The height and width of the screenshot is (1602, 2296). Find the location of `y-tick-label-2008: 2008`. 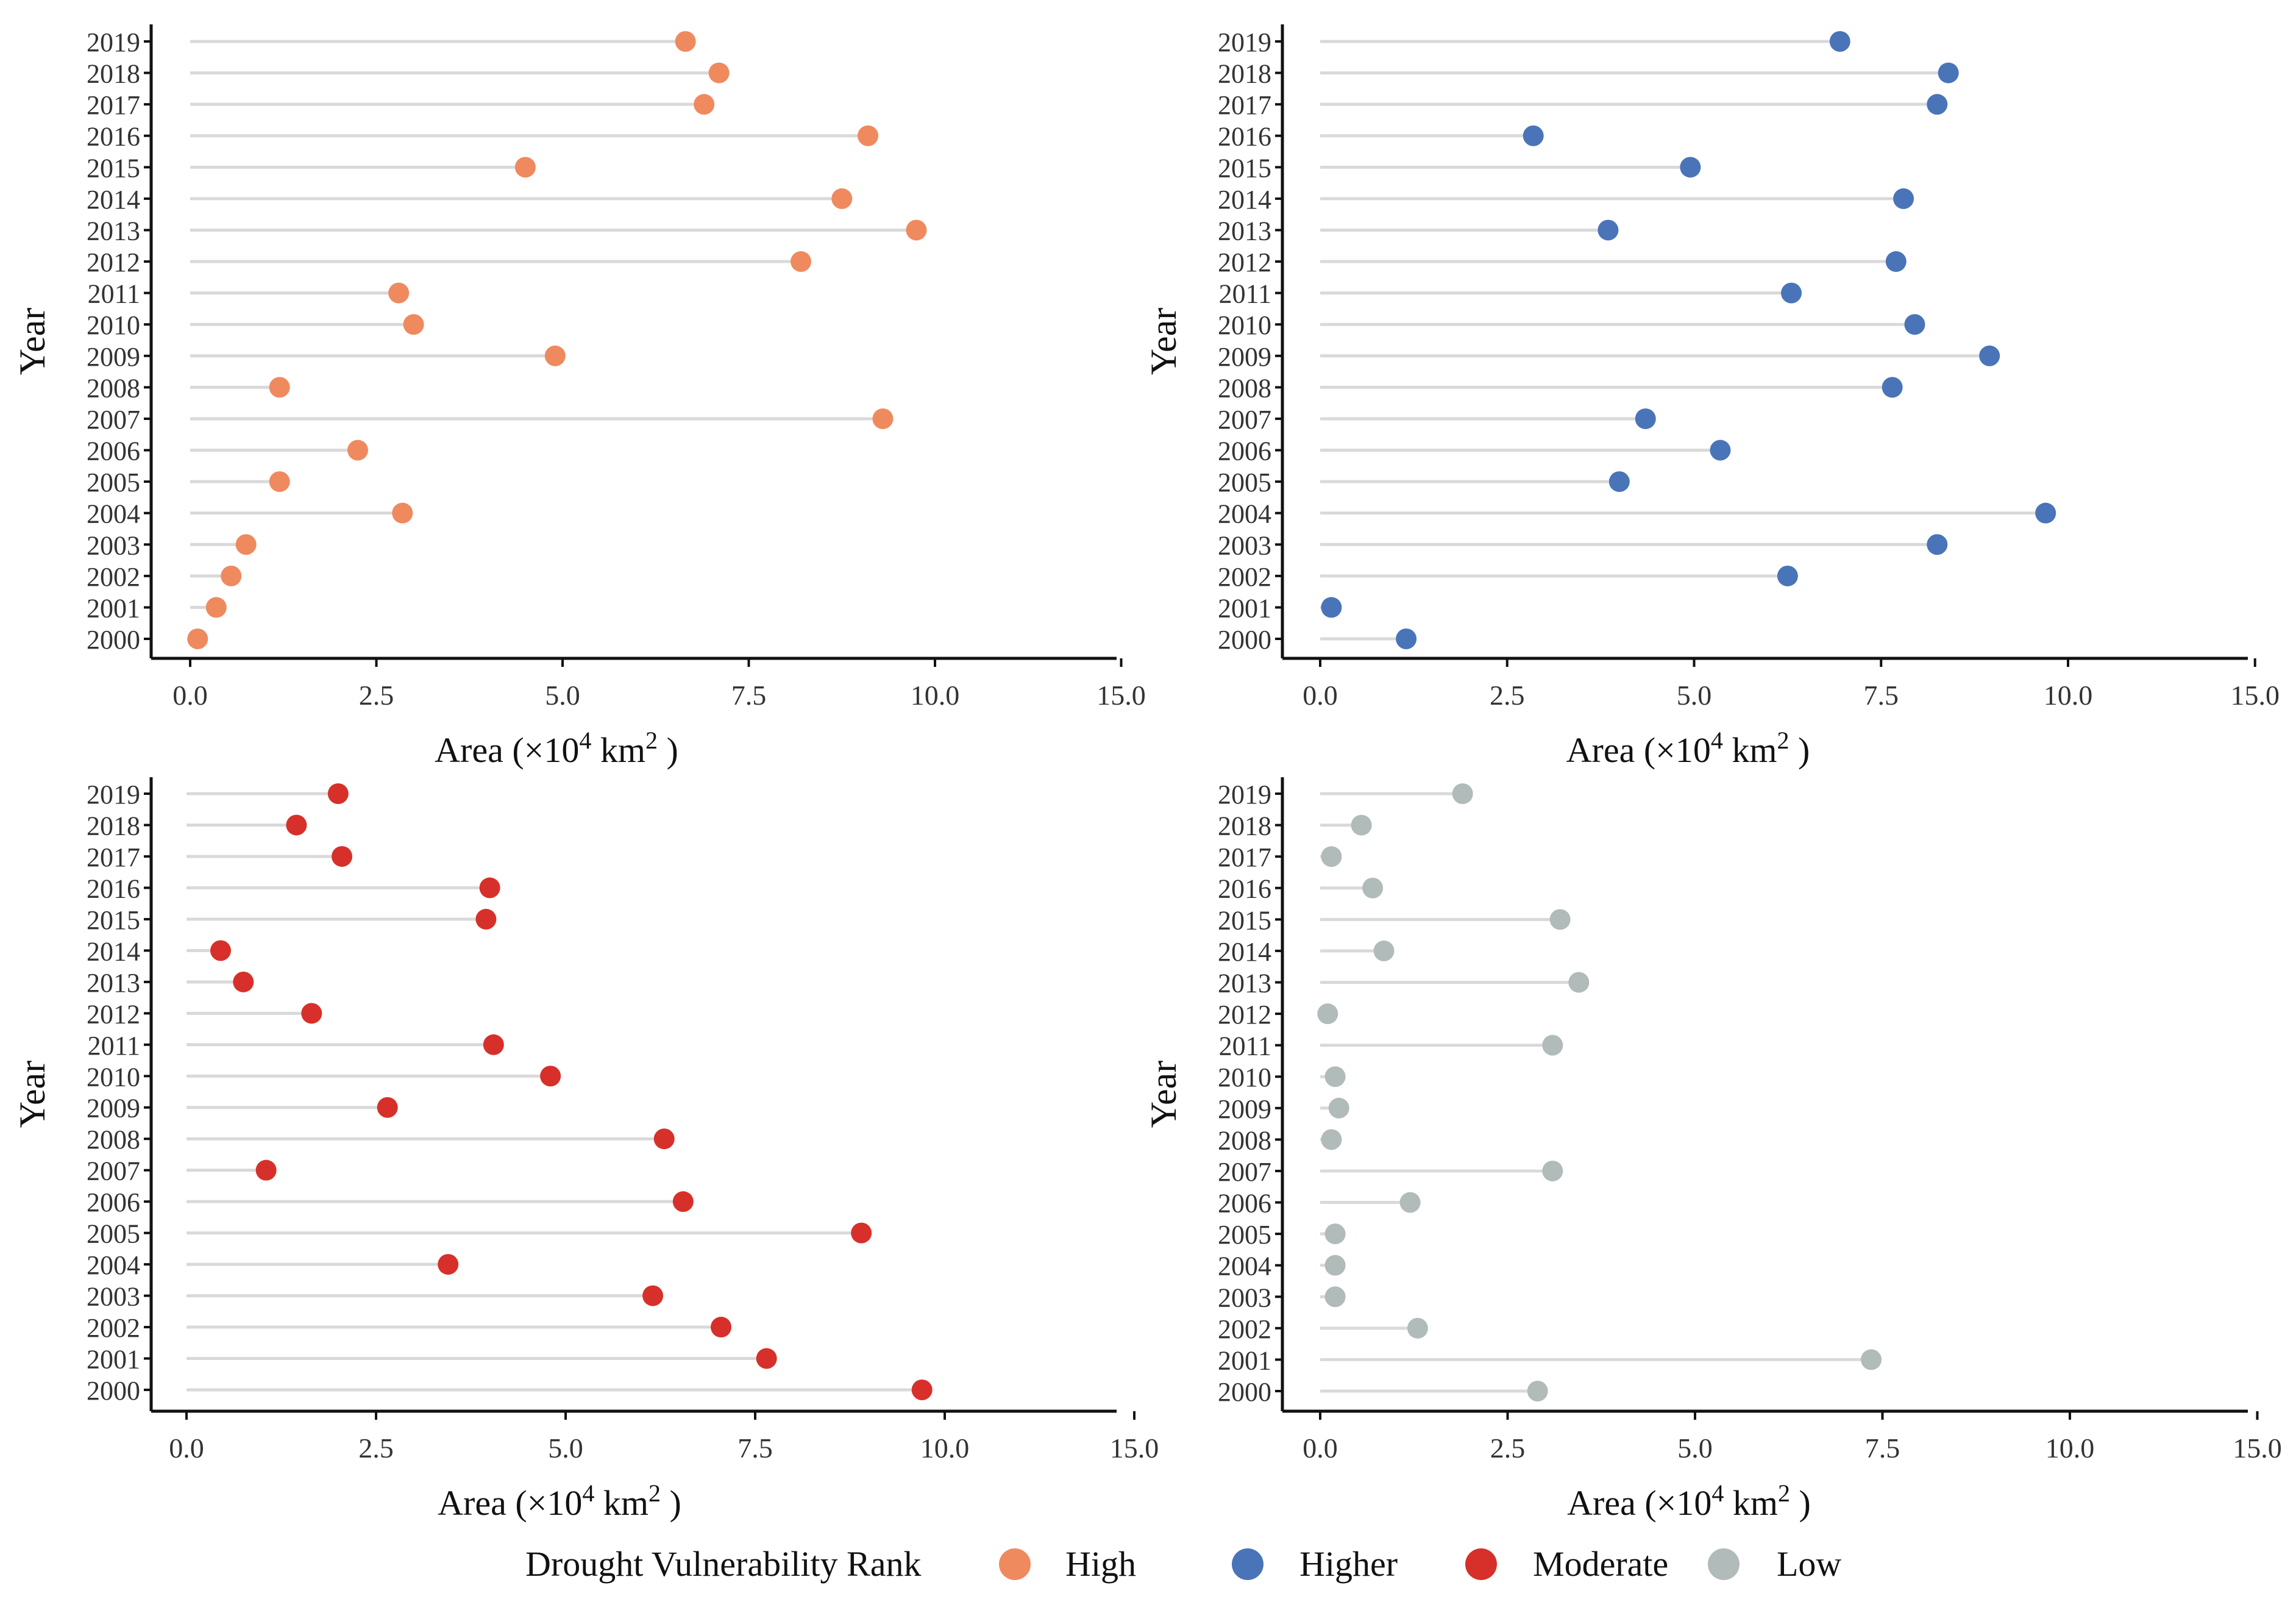

y-tick-label-2008: 2008 is located at coordinates (113, 1140).